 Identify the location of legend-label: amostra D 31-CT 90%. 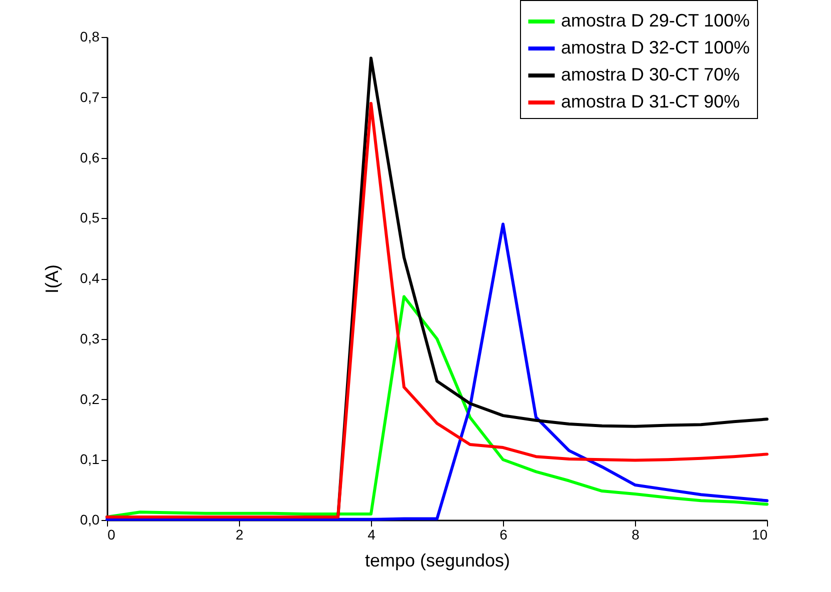
(650, 102).